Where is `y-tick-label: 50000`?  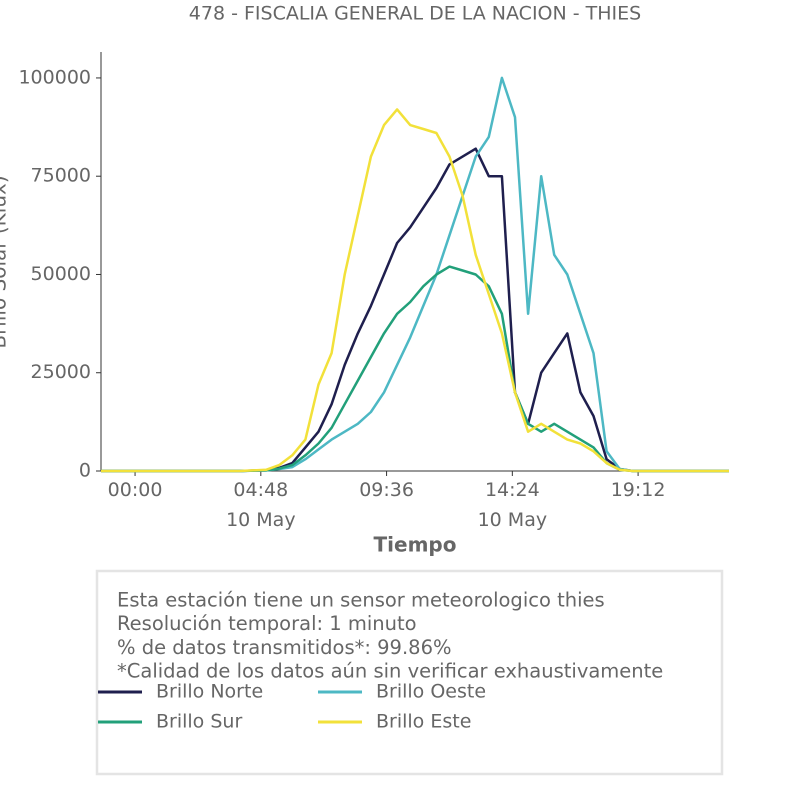 y-tick-label: 50000 is located at coordinates (61, 274).